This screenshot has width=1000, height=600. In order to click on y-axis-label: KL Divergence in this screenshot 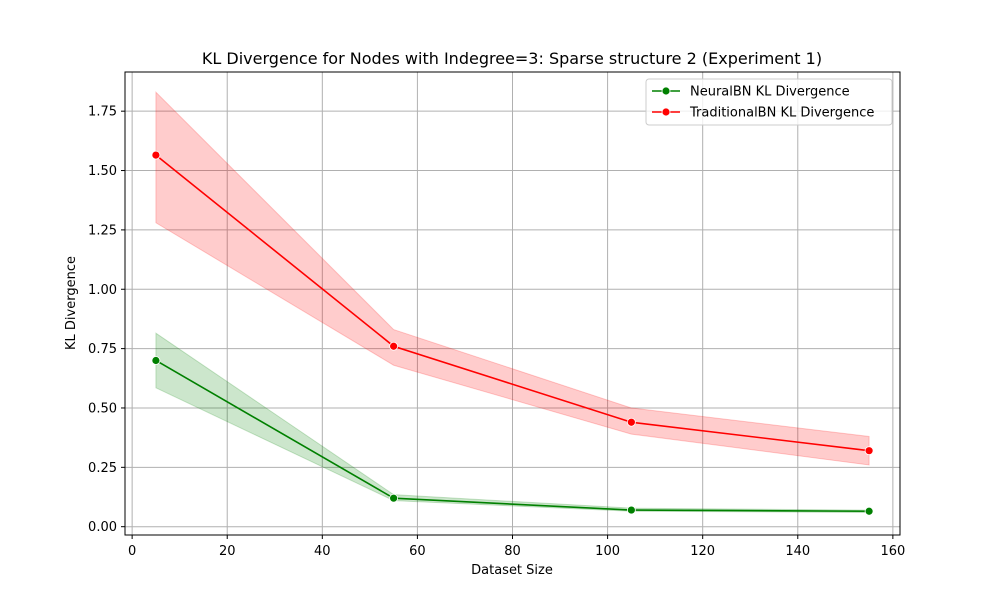, I will do `click(71, 303)`.